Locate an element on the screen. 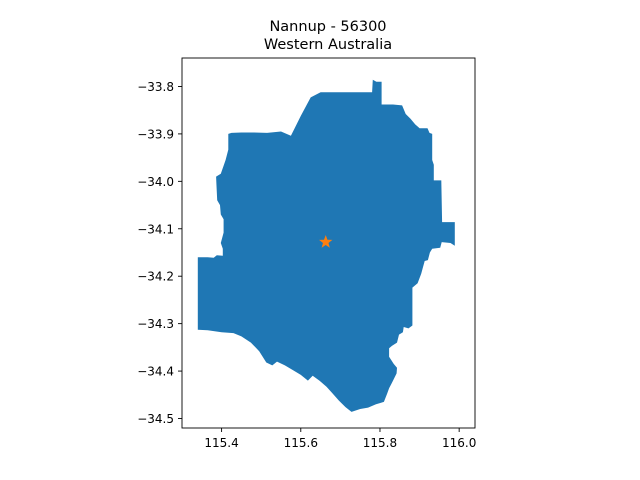 The height and width of the screenshot is (480, 640). chart-title: Nannup - 56300 is located at coordinates (327, 27).